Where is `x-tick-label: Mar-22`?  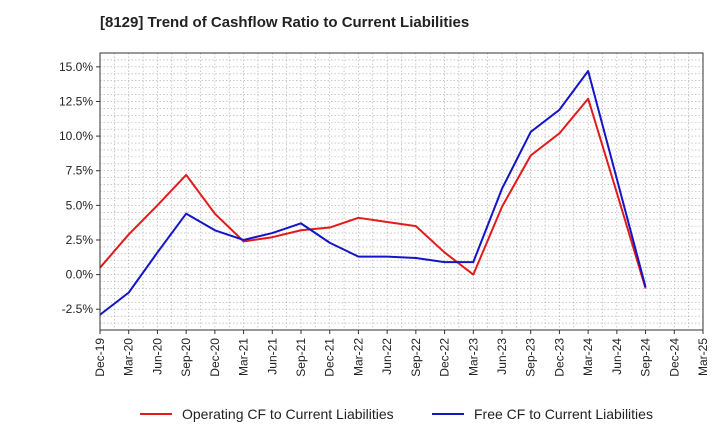 x-tick-label: Mar-22 is located at coordinates (358, 357).